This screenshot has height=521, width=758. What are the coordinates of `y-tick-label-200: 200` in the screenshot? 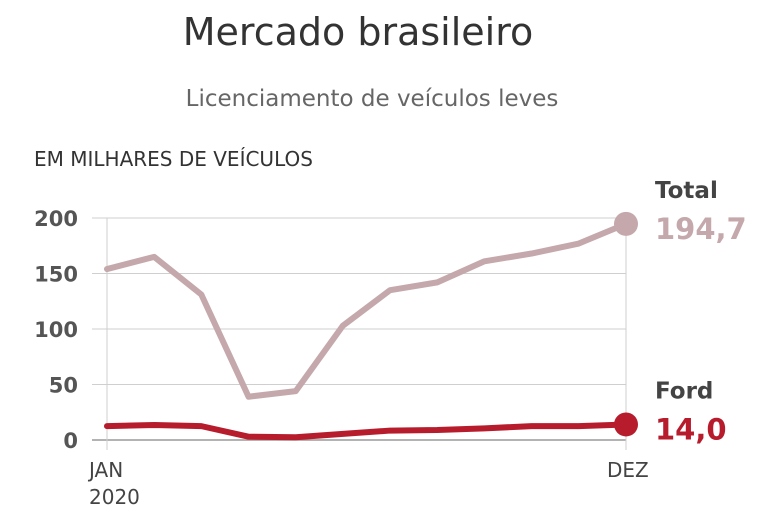 It's located at (56, 219).